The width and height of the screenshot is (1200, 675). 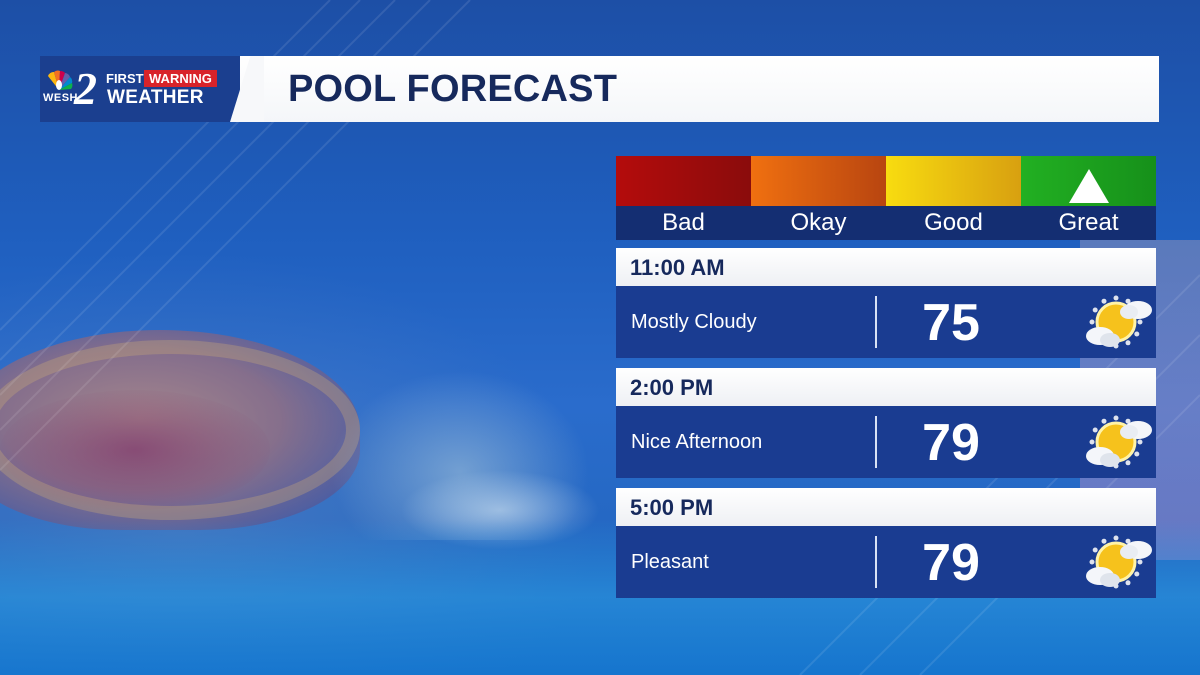 What do you see at coordinates (886, 322) in the screenshot?
I see `forecast-row: Mostly Cloudy 75` at bounding box center [886, 322].